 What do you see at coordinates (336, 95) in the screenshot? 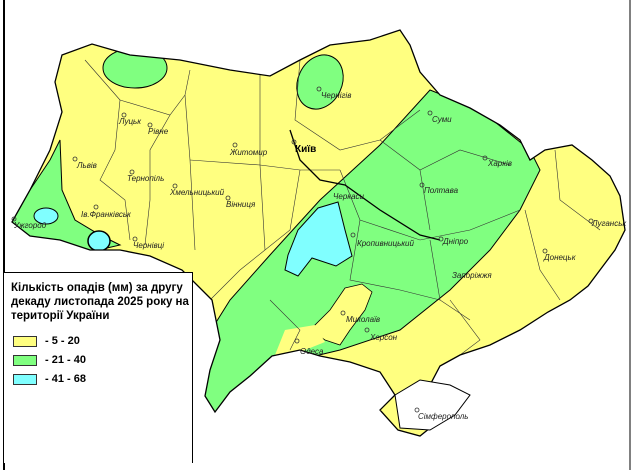
I see `city-chernihiv: Чернігів` at bounding box center [336, 95].